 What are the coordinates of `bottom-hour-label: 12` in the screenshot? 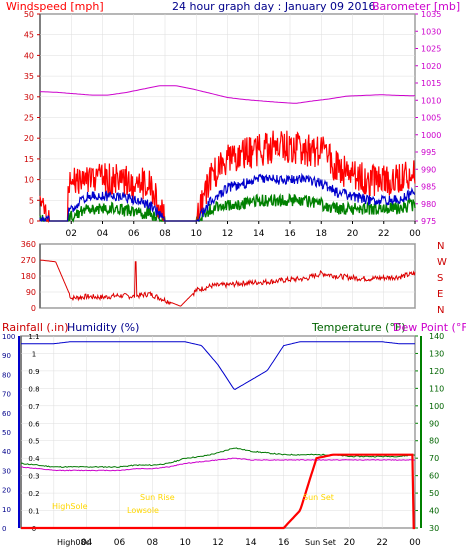 It's located at (217, 543).